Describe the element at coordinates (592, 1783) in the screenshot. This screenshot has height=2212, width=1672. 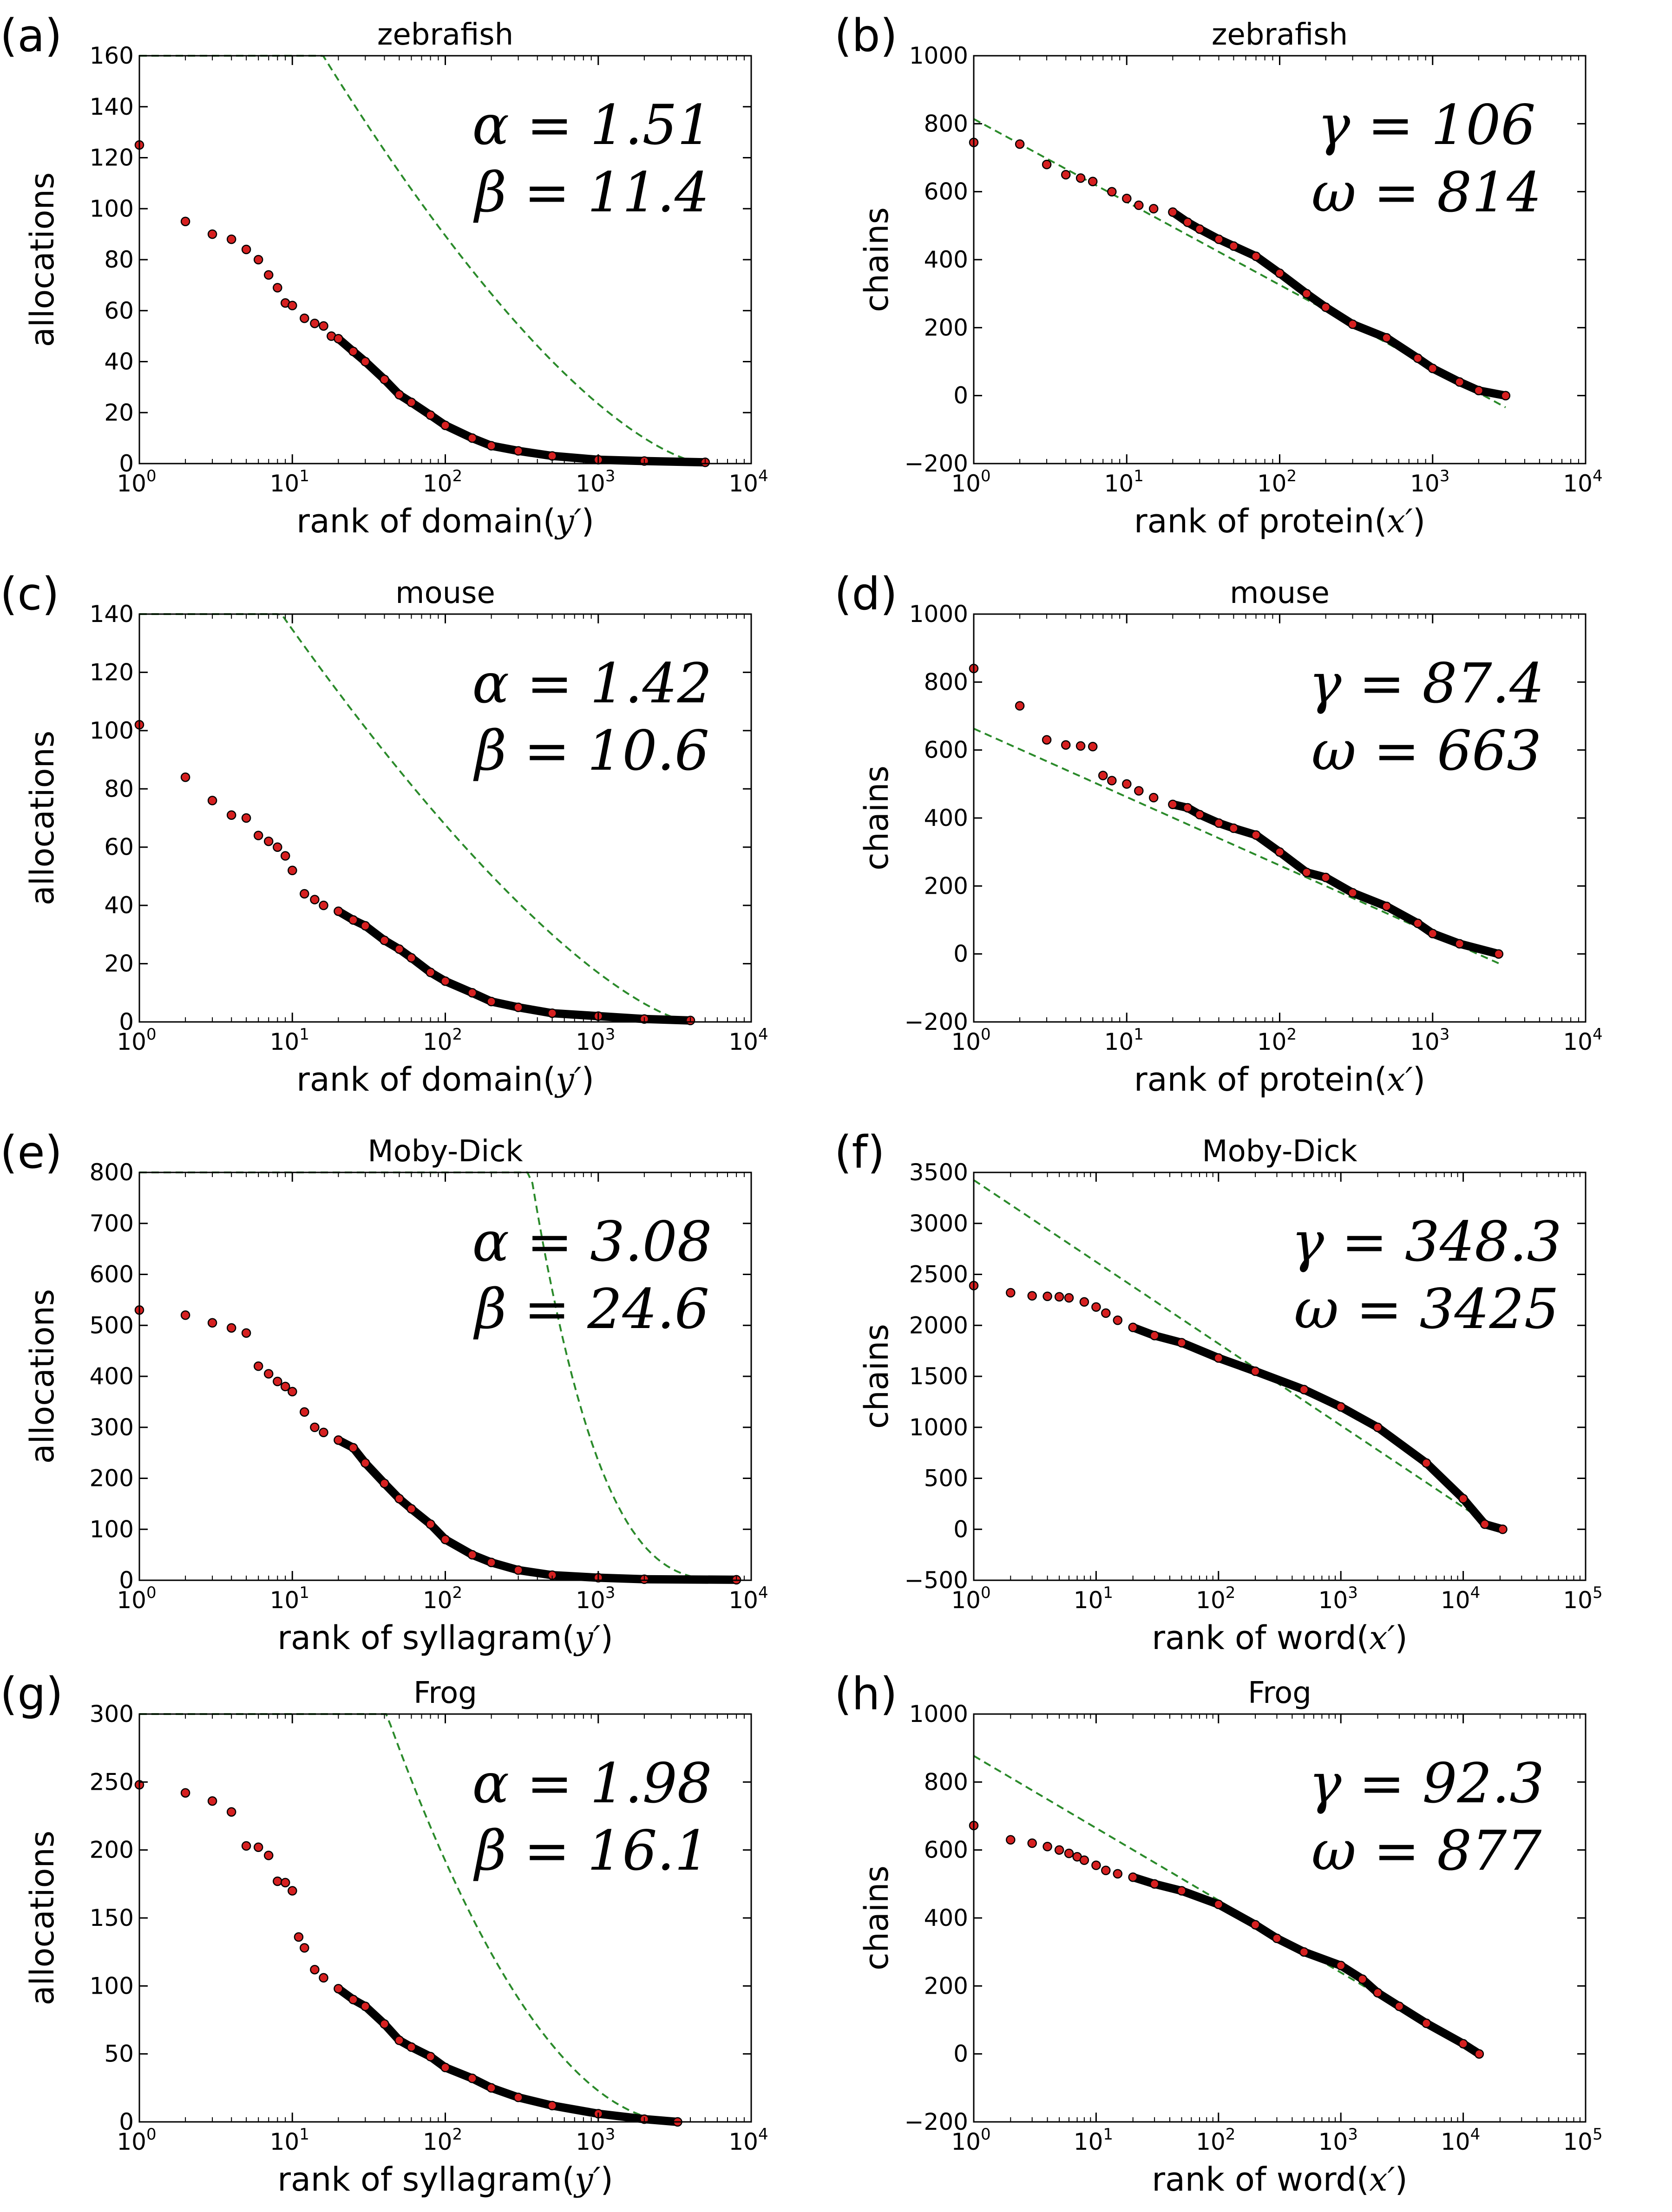
I see `annotation-g-0: α = 1.98` at that location.